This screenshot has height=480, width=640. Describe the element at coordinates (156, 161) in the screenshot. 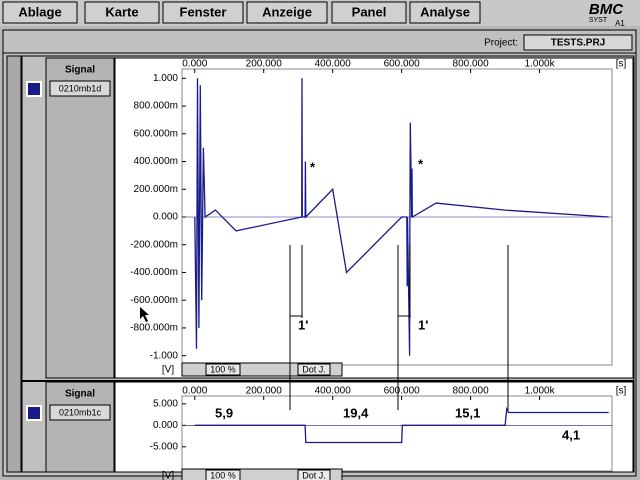

I see `y-tick-label: 400.000m` at that location.